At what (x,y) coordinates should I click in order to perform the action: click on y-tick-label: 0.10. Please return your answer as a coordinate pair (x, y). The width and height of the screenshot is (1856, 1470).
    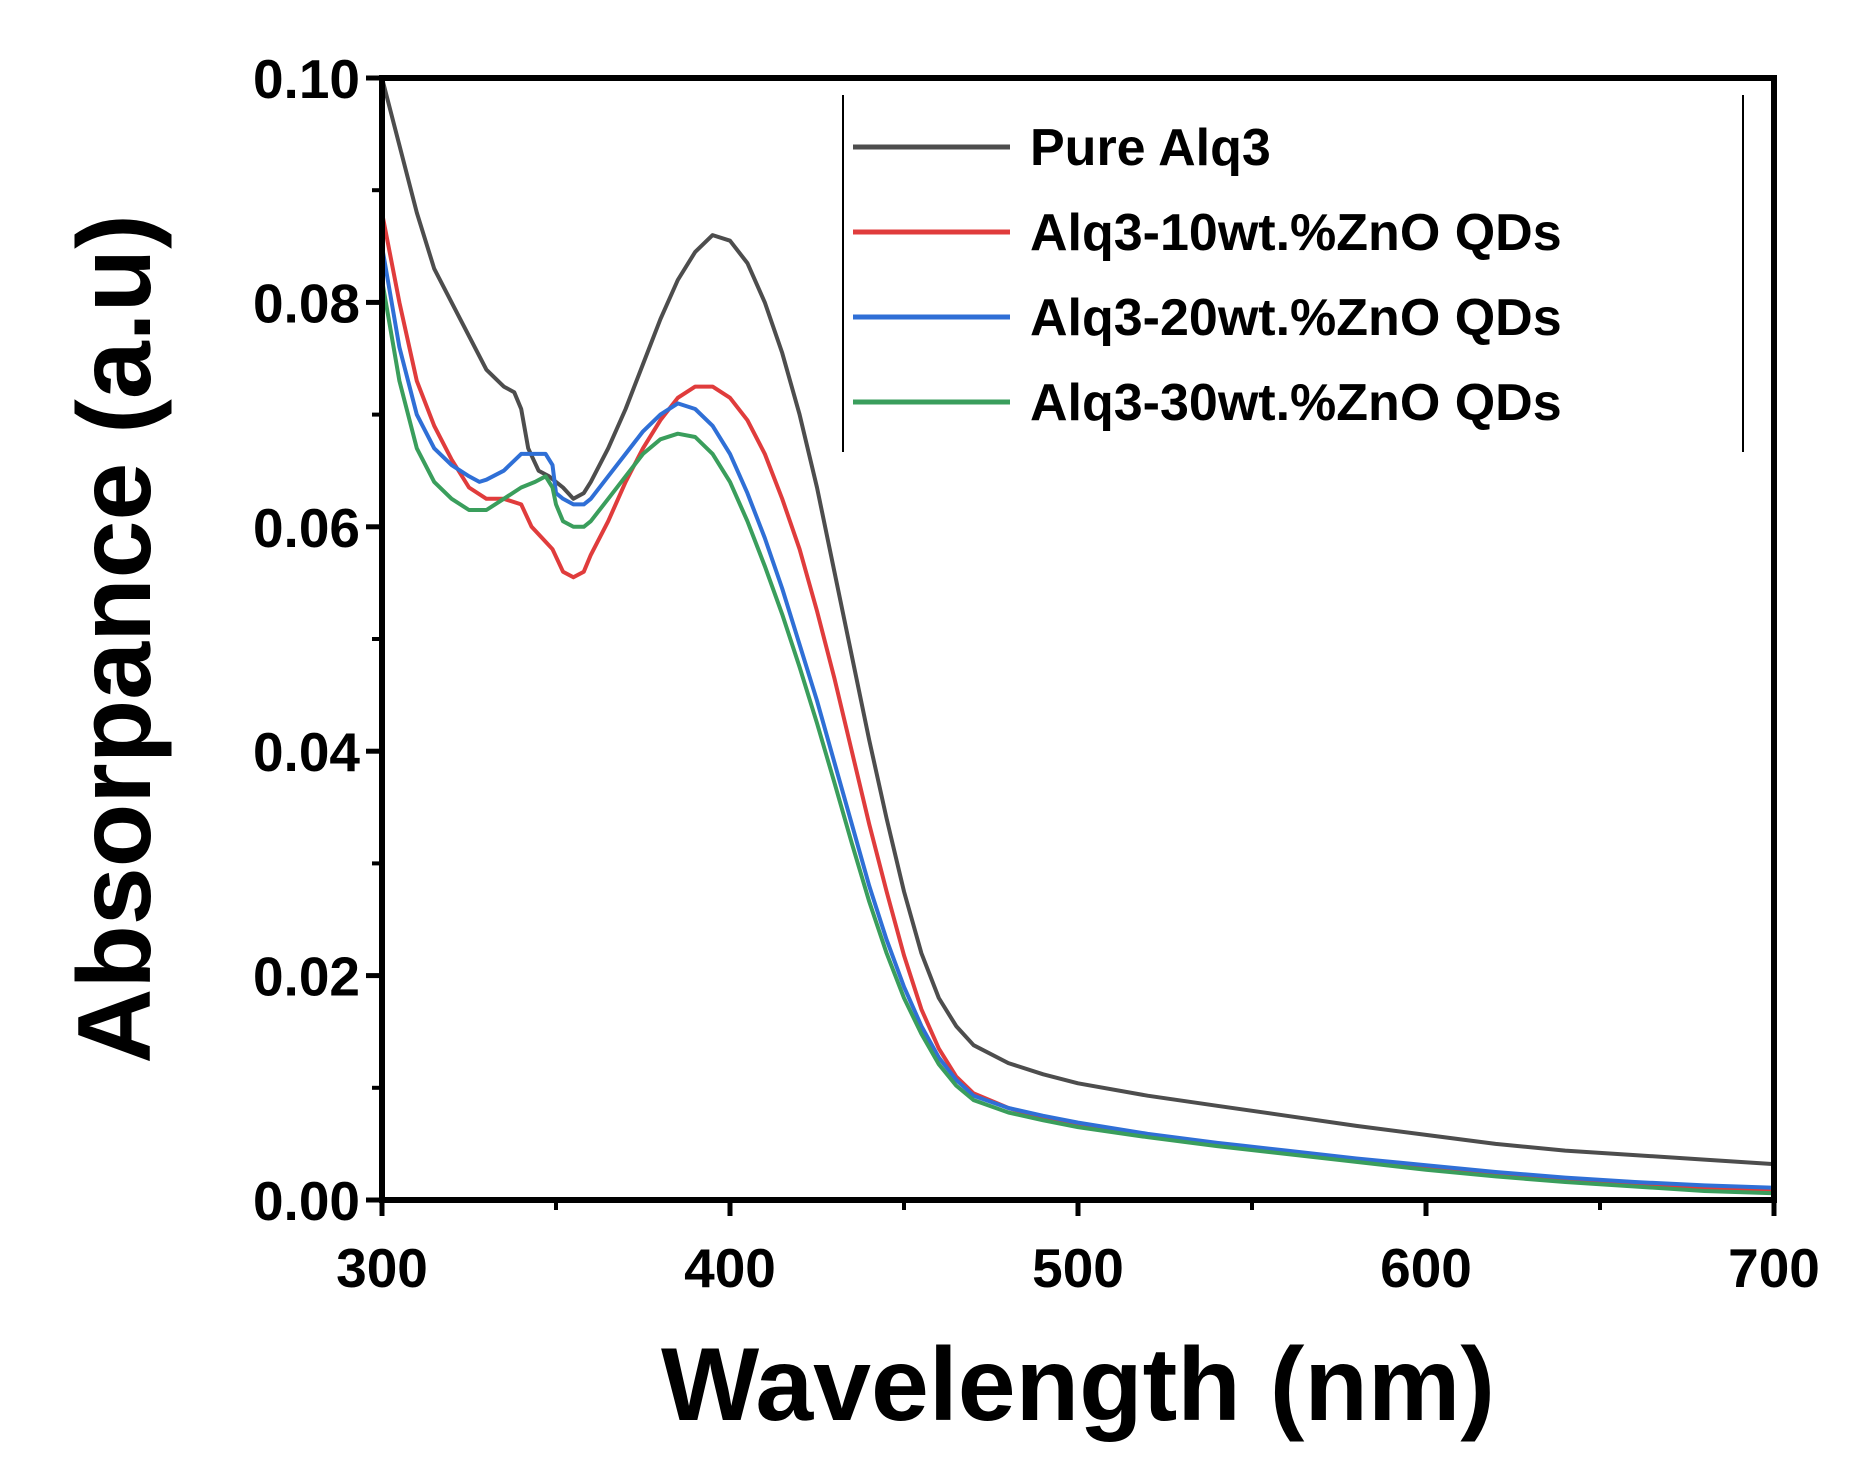
    Looking at the image, I should click on (306, 79).